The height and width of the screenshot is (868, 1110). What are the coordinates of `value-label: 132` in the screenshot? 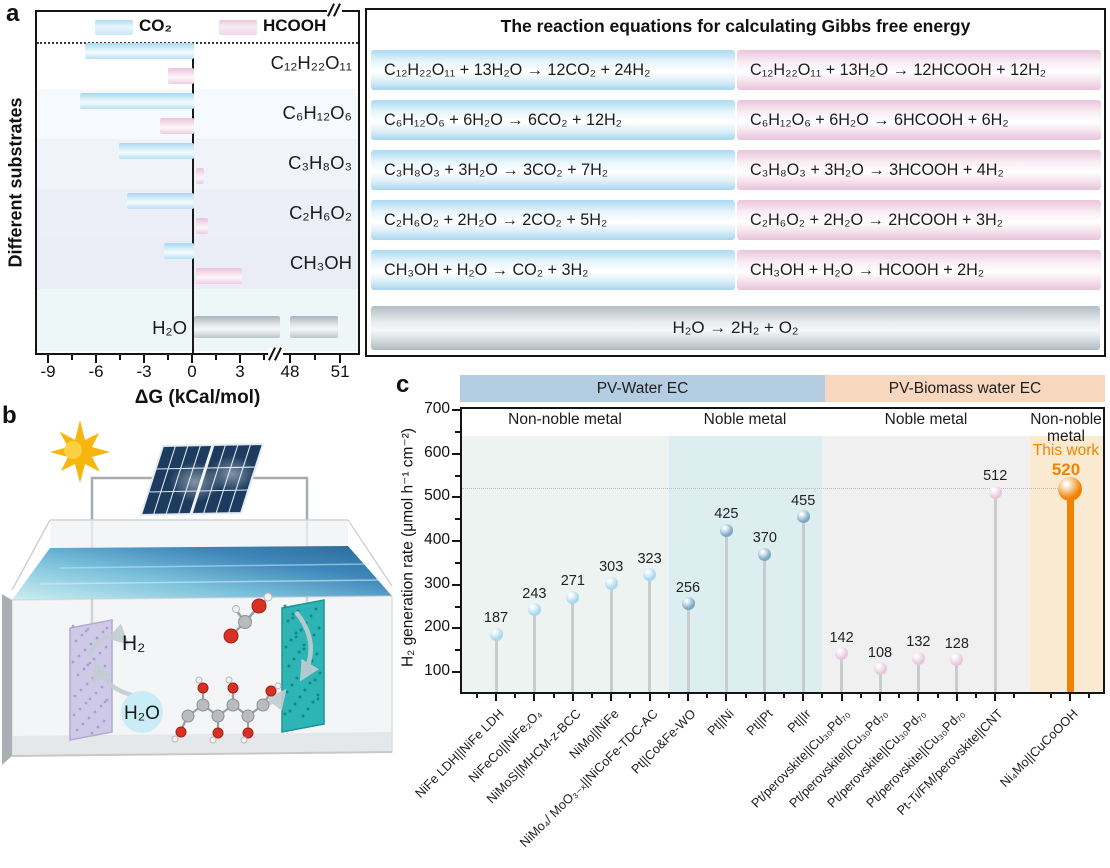 It's located at (918, 642).